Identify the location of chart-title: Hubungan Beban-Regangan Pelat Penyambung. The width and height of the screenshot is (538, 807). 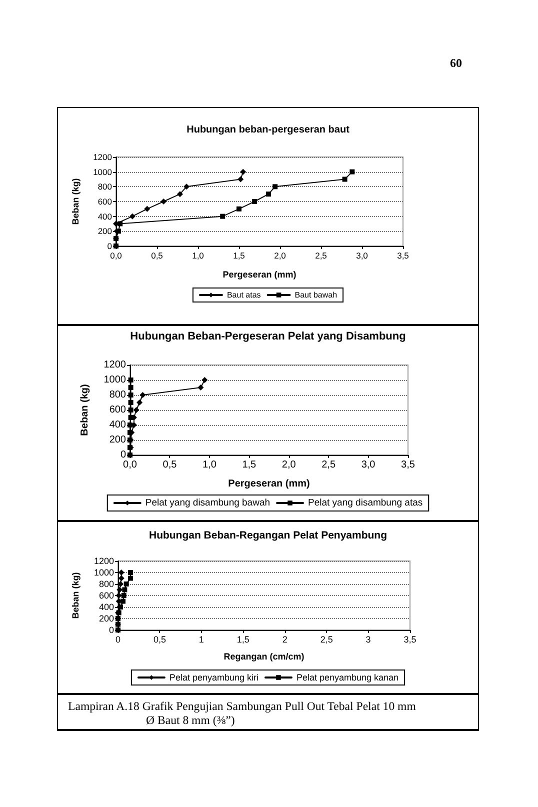
(268, 536).